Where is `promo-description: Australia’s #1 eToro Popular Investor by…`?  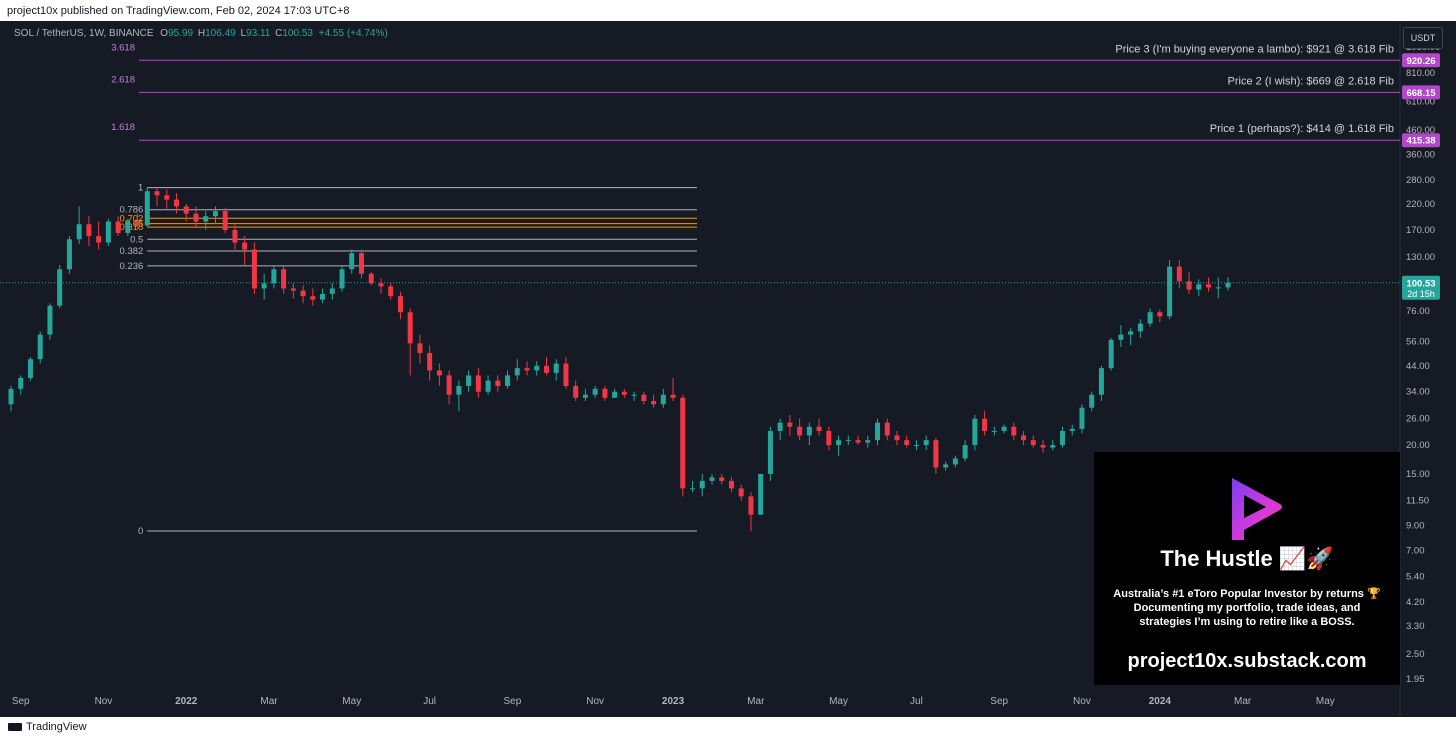 promo-description: Australia’s #1 eToro Popular Investor by… is located at coordinates (1247, 608).